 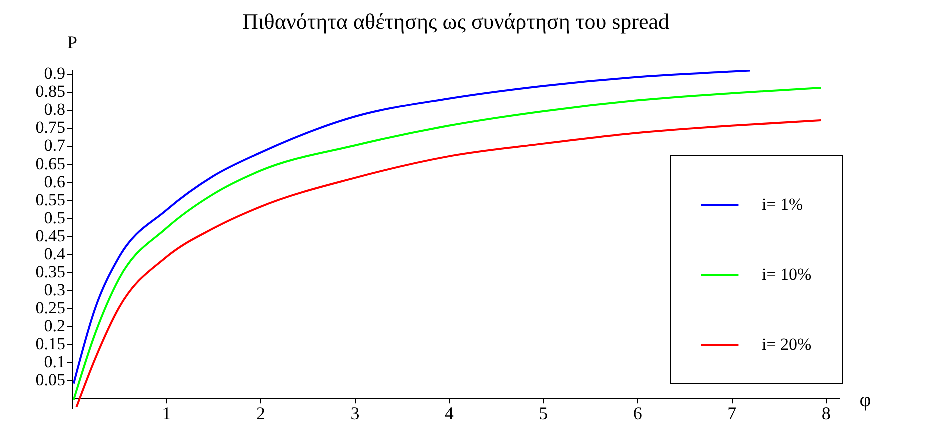 What do you see at coordinates (55, 146) in the screenshot?
I see `y-tick-label: 0.7` at bounding box center [55, 146].